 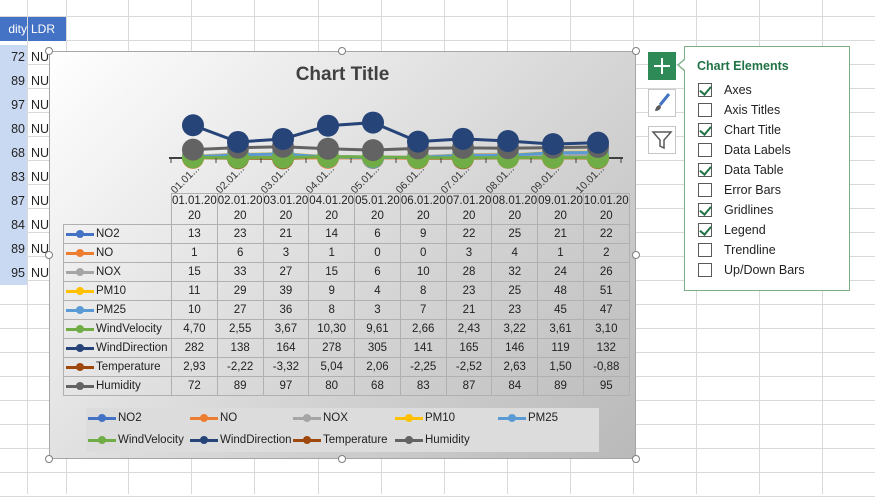 I want to click on resize-handle-bottom-left, so click(x=49, y=459).